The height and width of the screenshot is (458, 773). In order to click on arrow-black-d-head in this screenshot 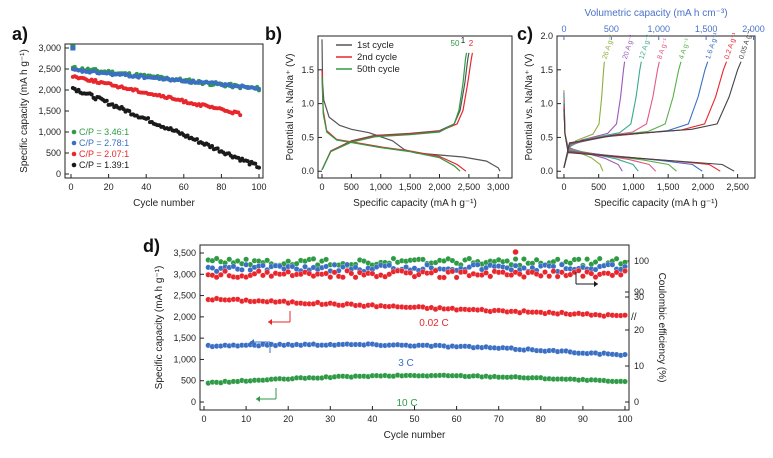, I will do `click(596, 284)`.